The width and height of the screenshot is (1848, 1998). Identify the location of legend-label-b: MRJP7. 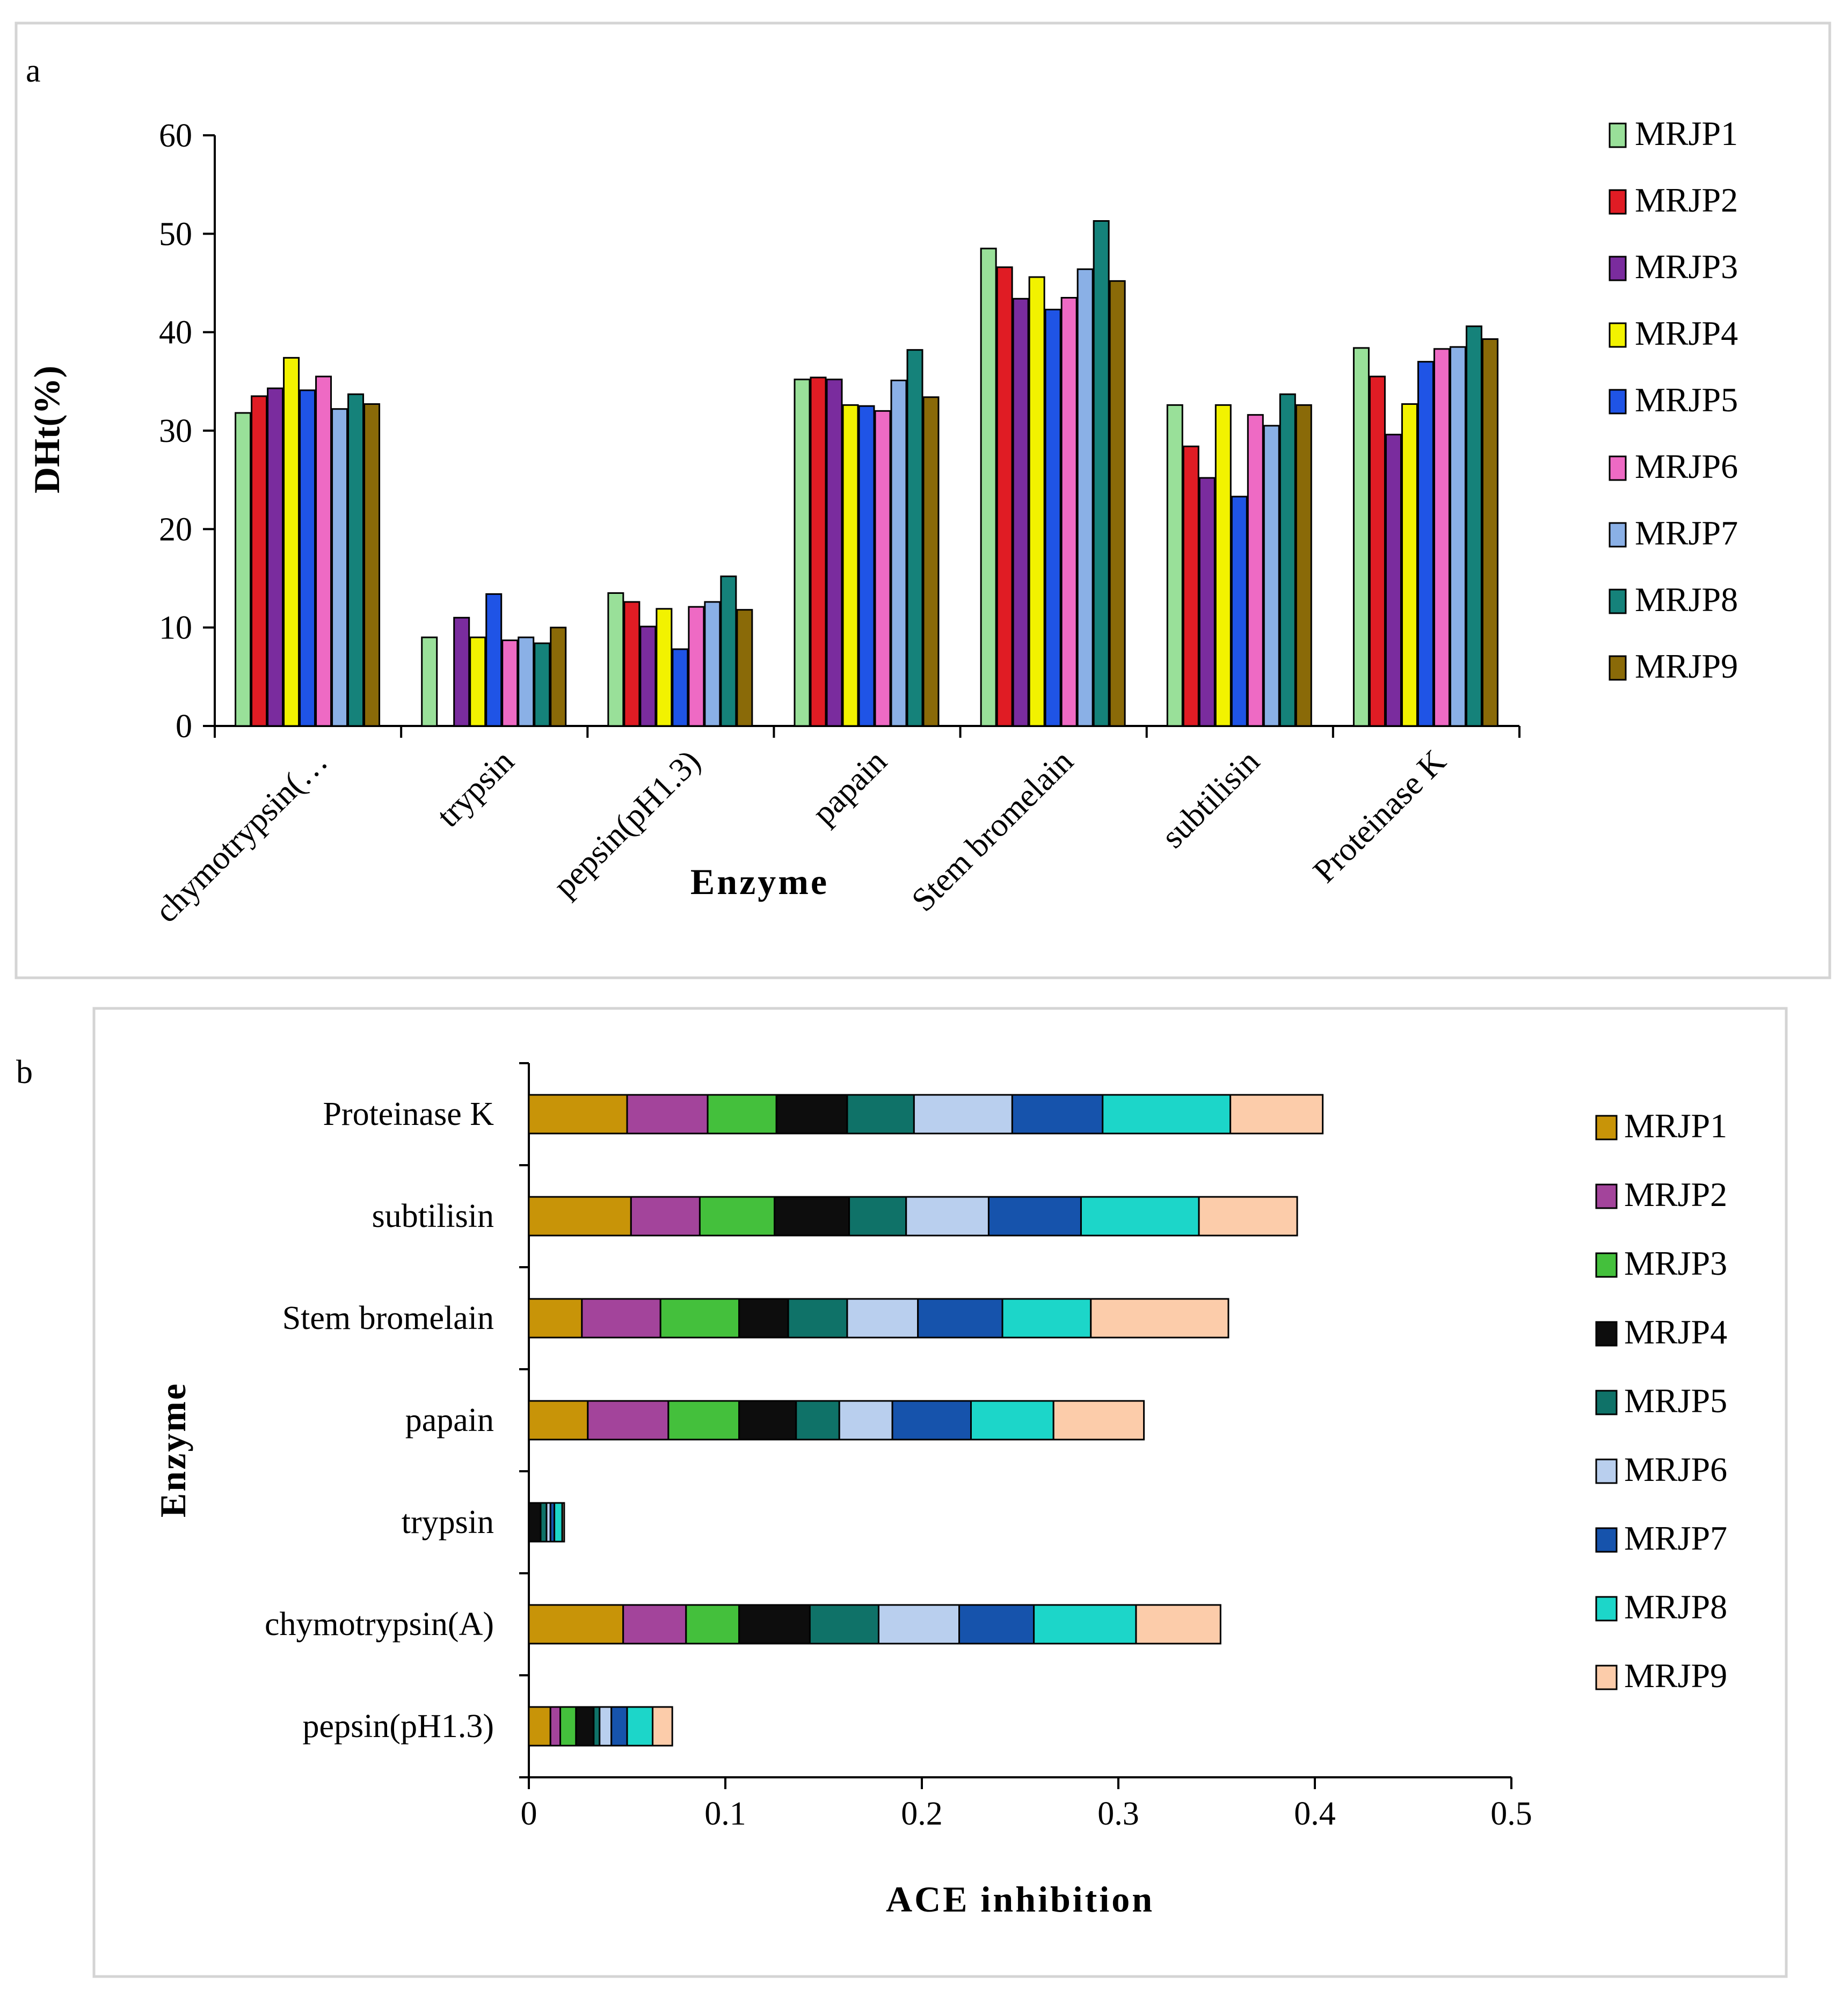
(1675, 1538).